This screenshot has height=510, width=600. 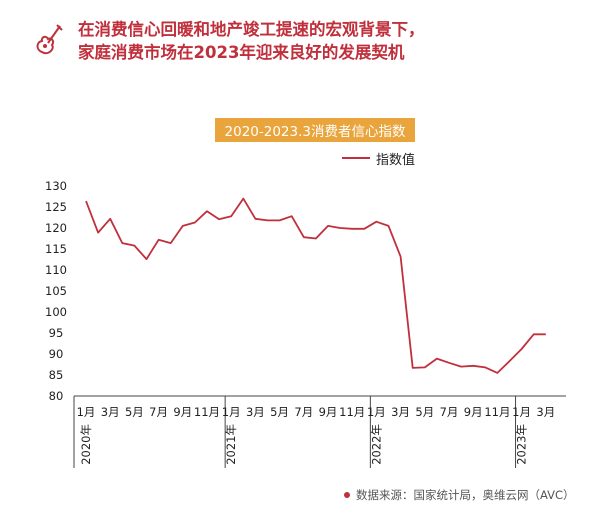 I want to click on source-text: 数据来源：国家统计局，奥维云网（AVC）, so click(x=465, y=495).